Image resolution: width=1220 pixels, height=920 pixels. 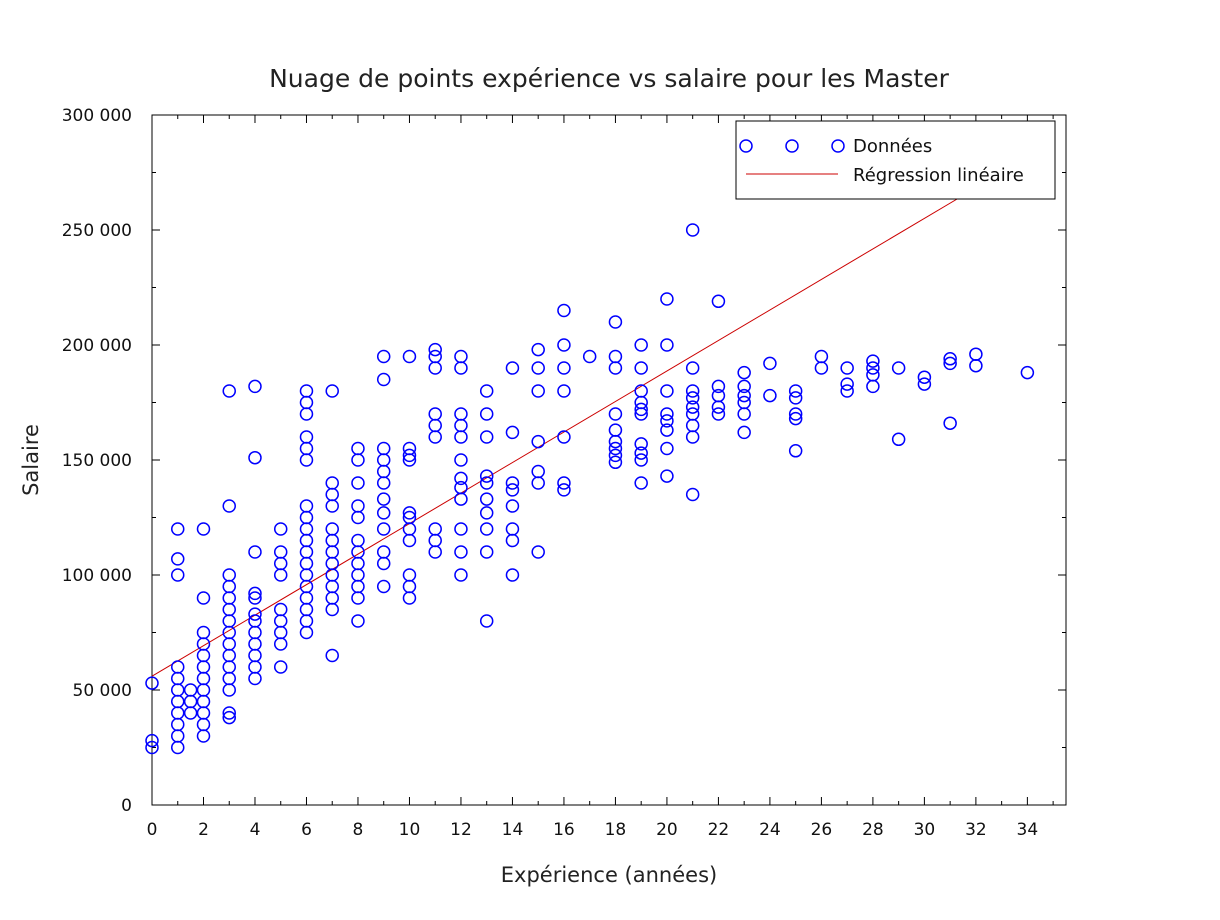 I want to click on x-tick-label: 0, so click(x=152, y=830).